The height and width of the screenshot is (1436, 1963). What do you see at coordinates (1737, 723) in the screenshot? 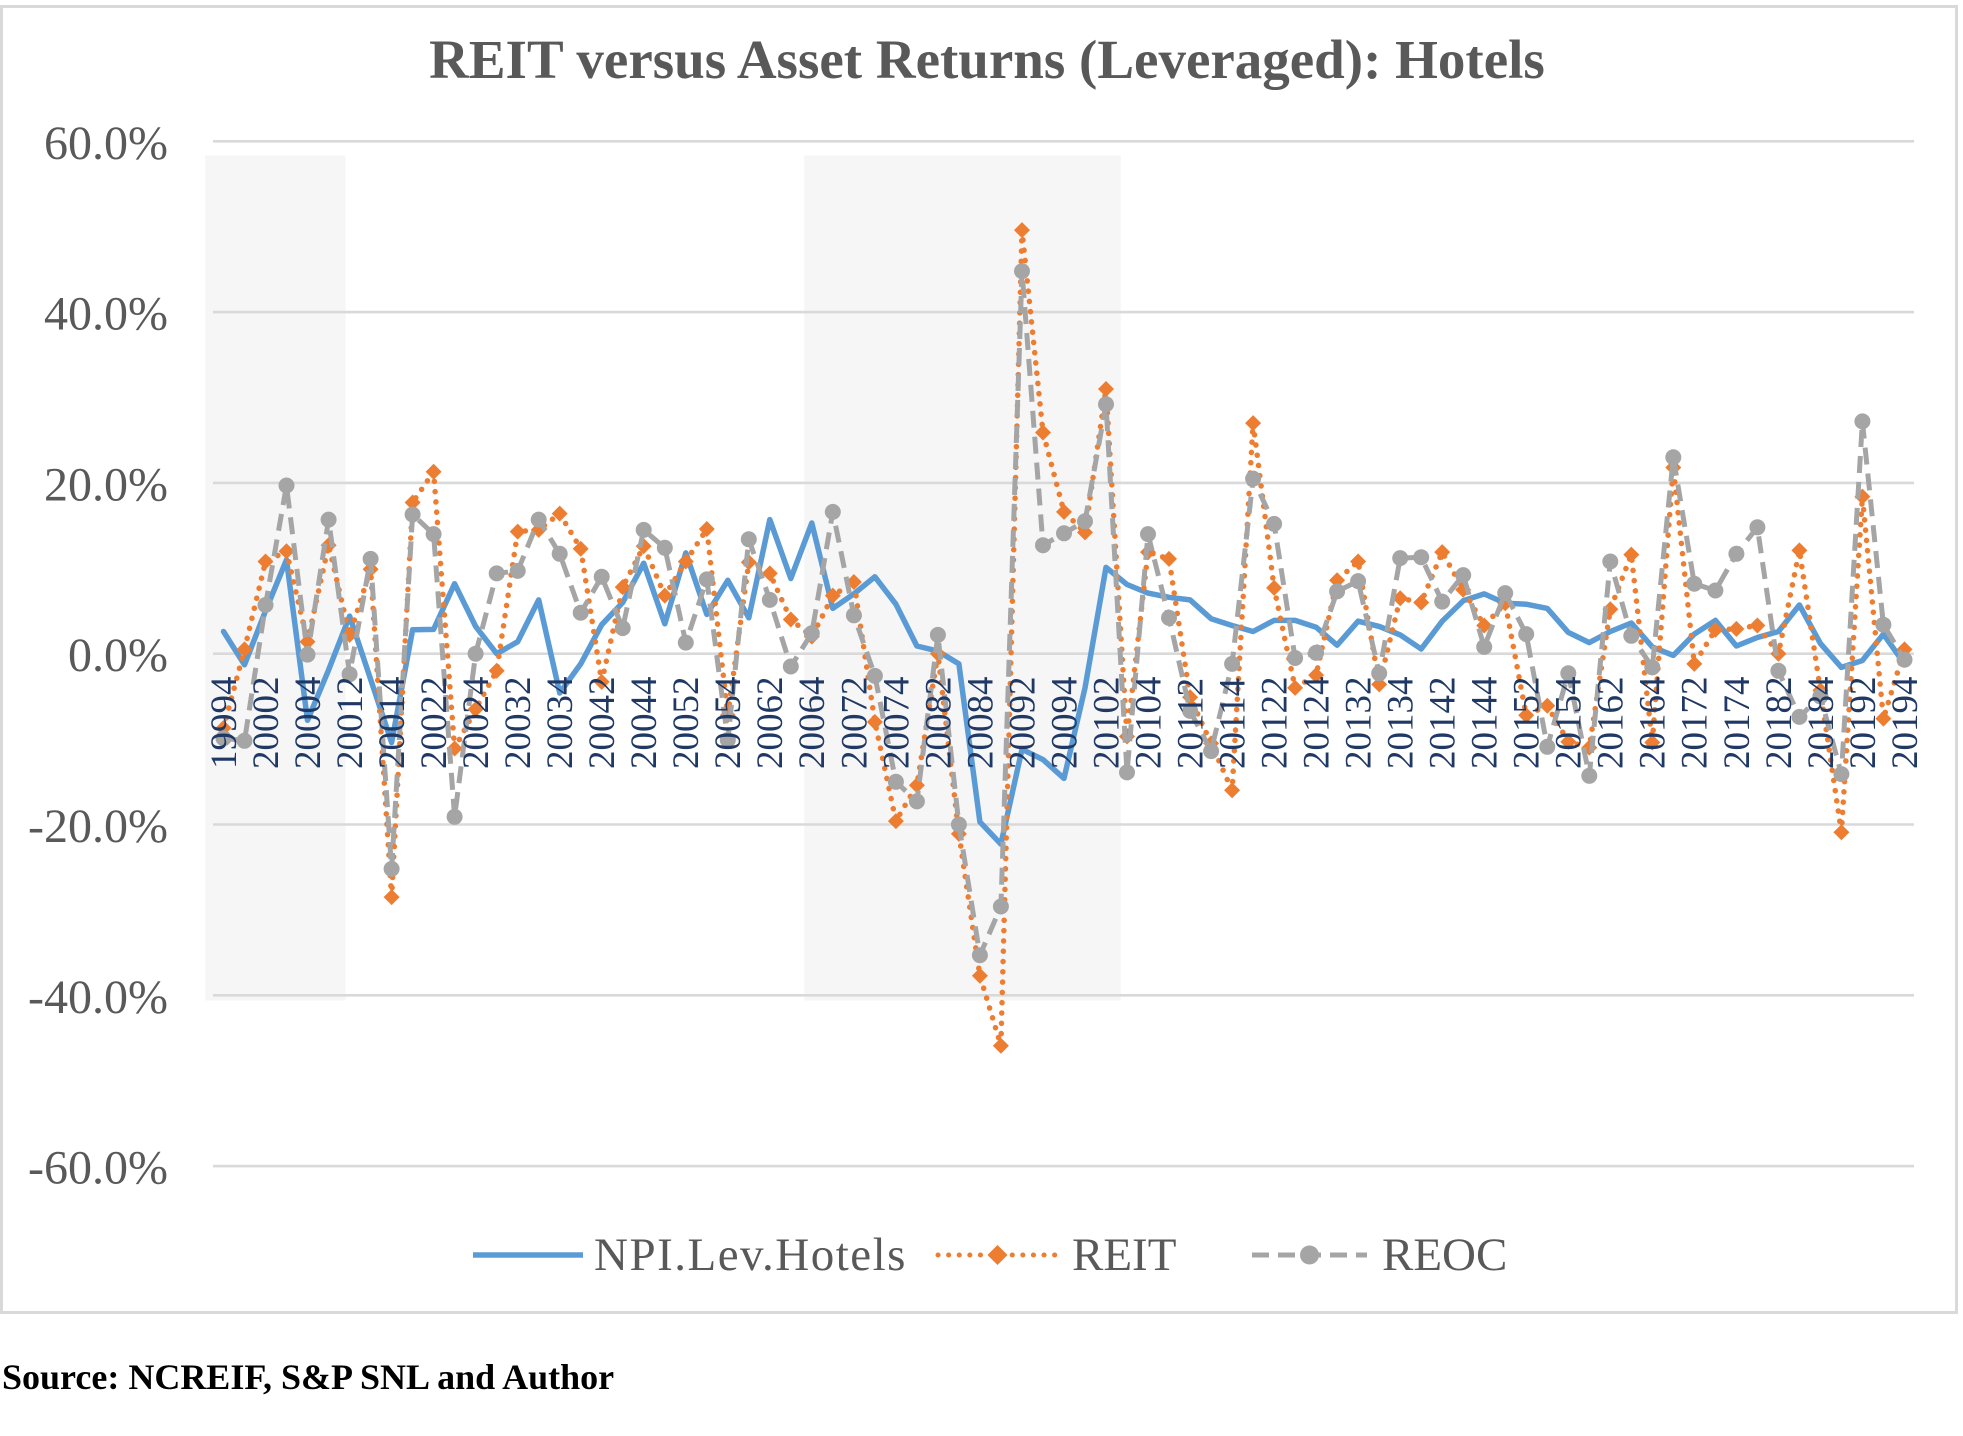
I see `svg-text: 20174` at bounding box center [1737, 723].